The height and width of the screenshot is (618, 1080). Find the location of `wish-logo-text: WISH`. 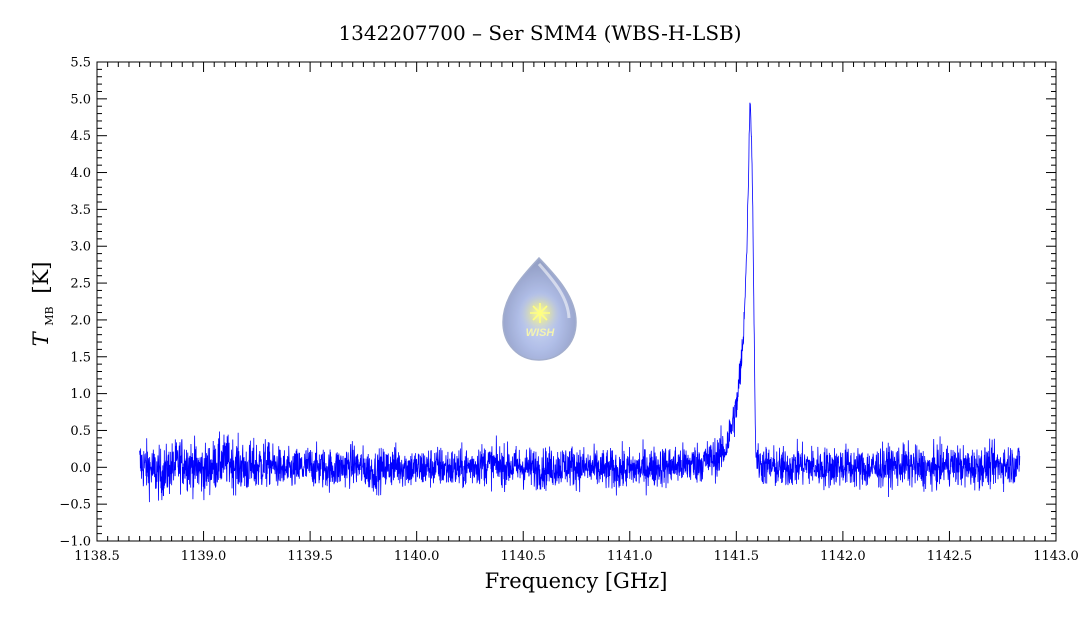

wish-logo-text: WISH is located at coordinates (541, 333).